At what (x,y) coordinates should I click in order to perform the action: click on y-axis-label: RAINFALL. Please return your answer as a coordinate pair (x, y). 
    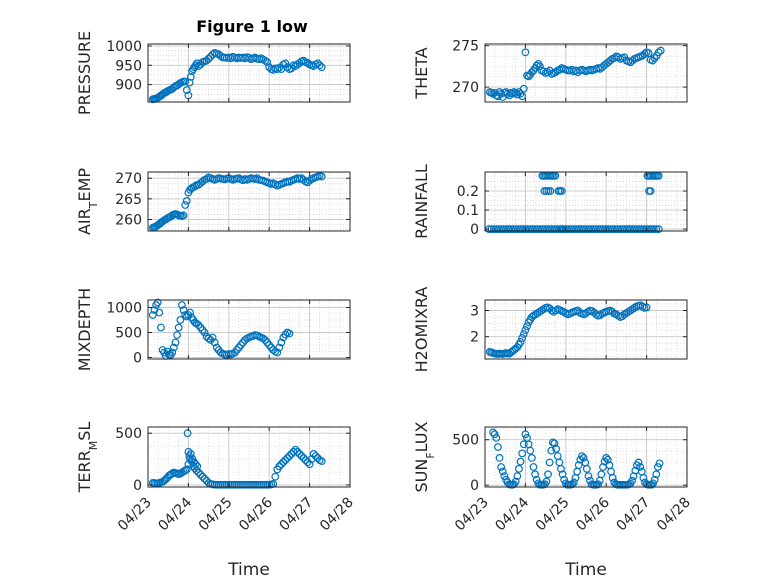
    Looking at the image, I should click on (421, 201).